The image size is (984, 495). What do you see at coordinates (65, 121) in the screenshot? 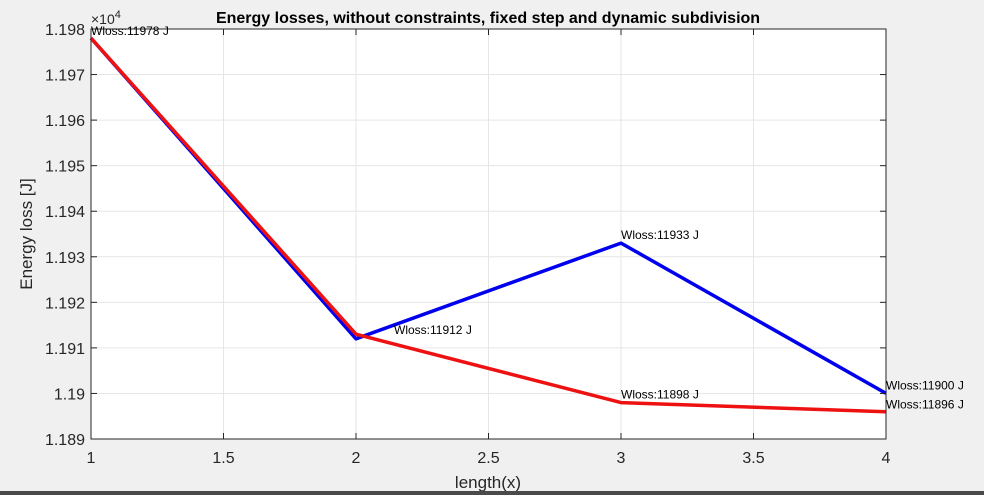
I see `y-tick-label: 1.196` at bounding box center [65, 121].